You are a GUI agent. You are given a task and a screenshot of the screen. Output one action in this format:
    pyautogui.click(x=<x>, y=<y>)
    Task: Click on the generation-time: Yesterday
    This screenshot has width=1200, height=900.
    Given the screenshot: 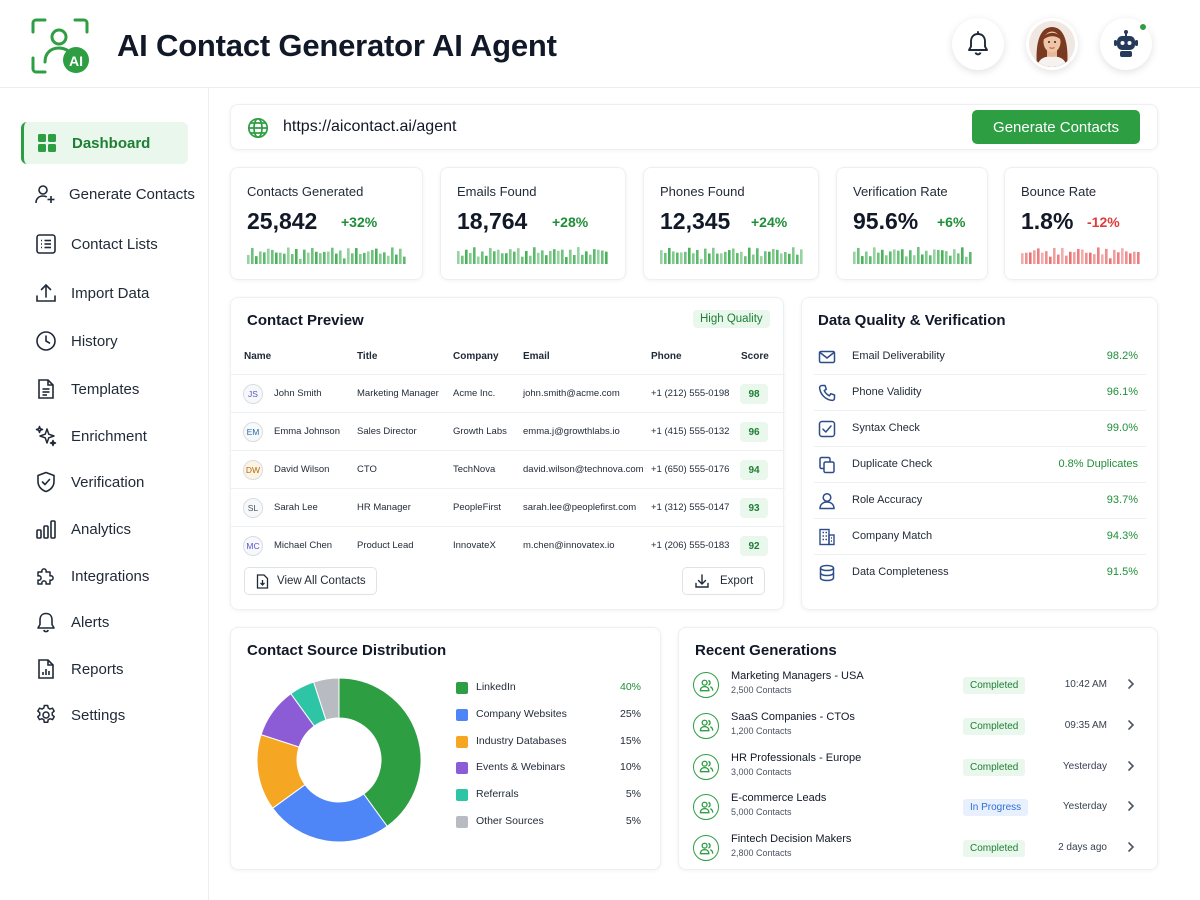 What is the action you would take?
    pyautogui.click(x=1084, y=766)
    